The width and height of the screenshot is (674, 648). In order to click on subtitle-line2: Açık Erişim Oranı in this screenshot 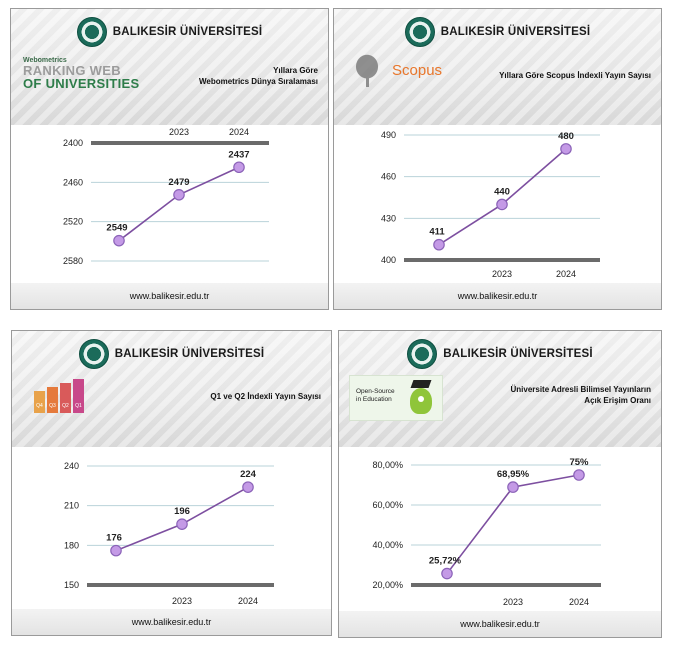, I will do `click(617, 400)`.